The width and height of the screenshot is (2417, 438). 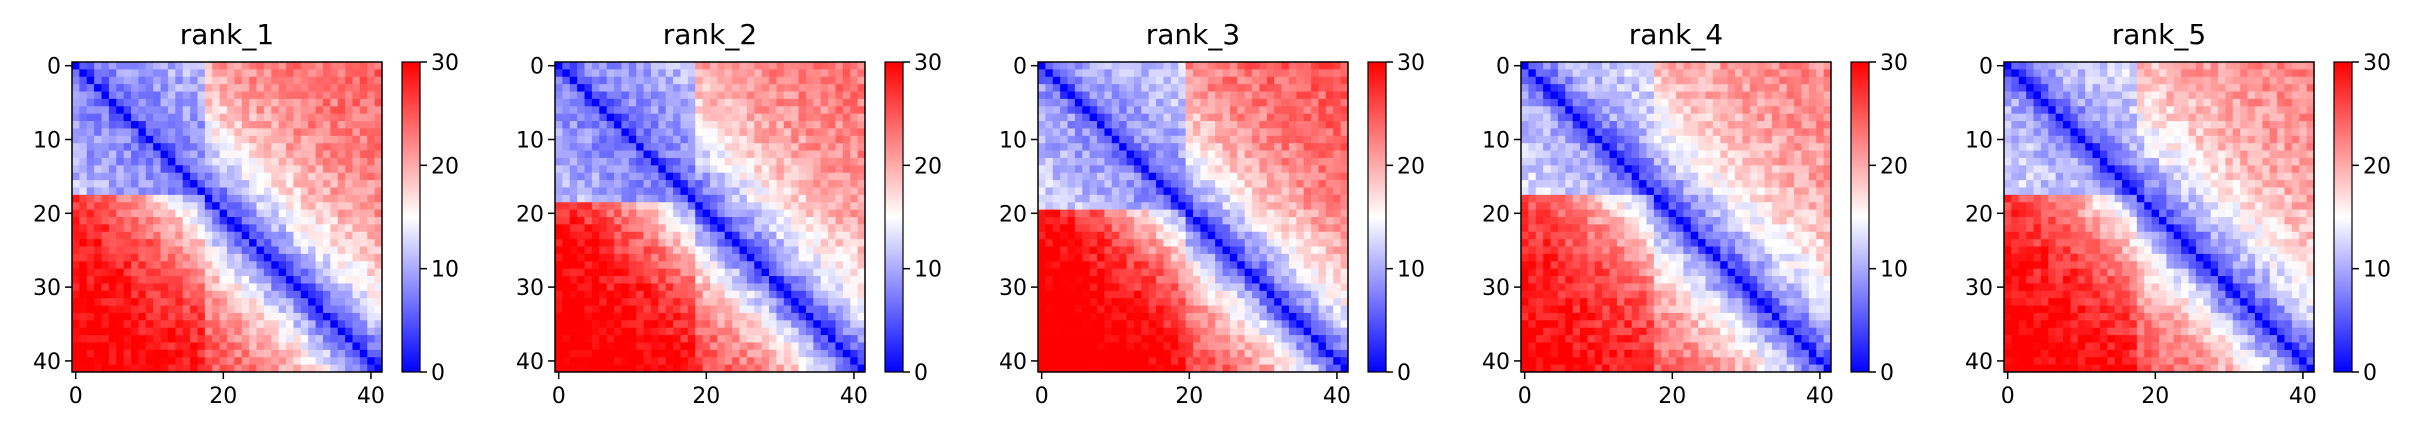 I want to click on colorbar-tick-label: 0, so click(x=921, y=373).